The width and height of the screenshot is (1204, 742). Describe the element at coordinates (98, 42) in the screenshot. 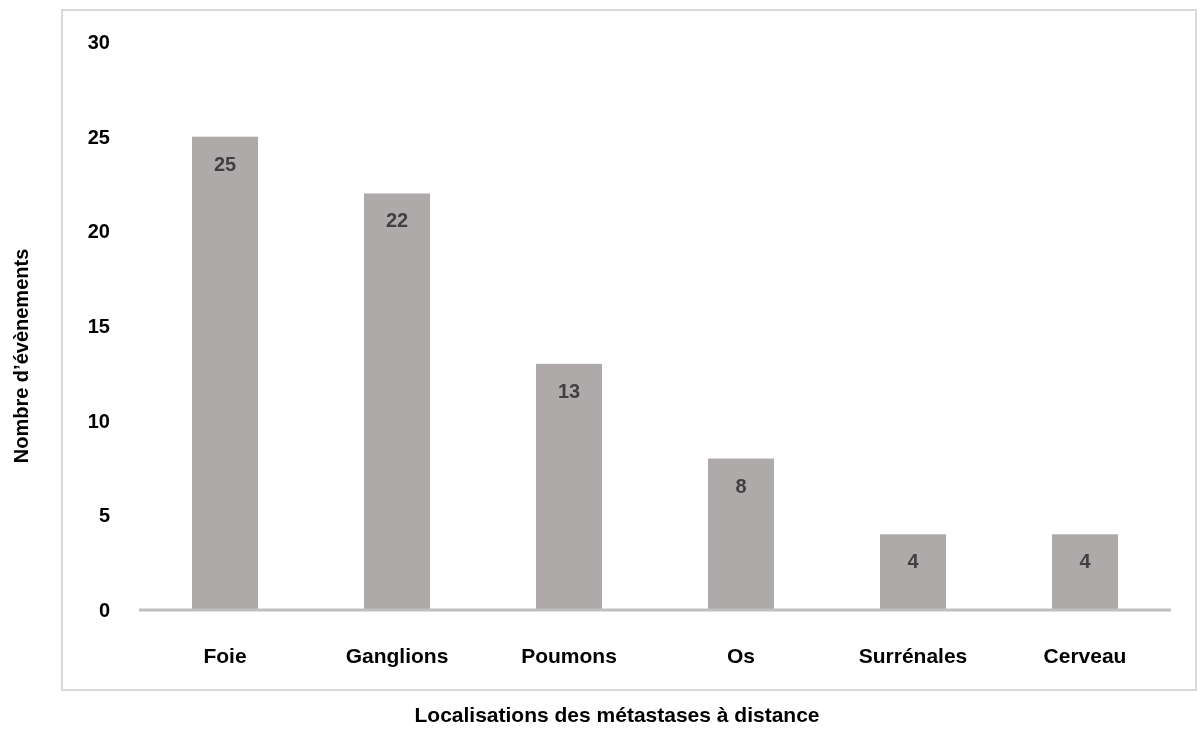

I see `y-tick-label: 30` at that location.